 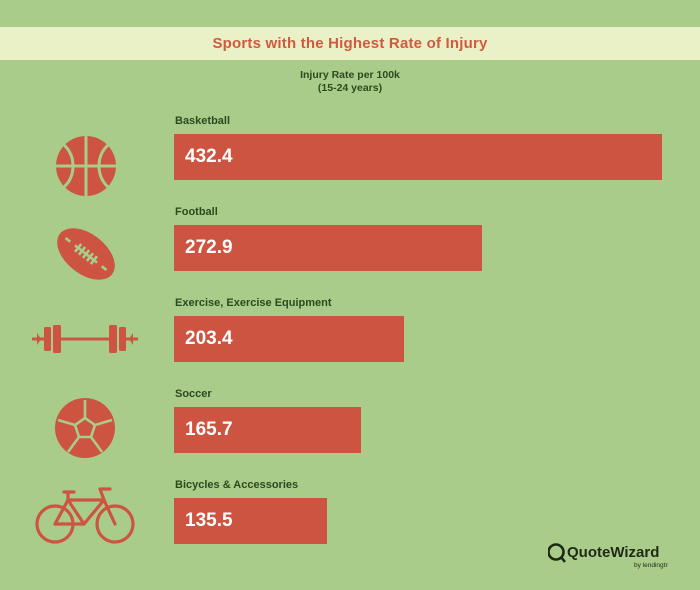 What do you see at coordinates (209, 247) in the screenshot?
I see `bar-value-label: 272.9` at bounding box center [209, 247].